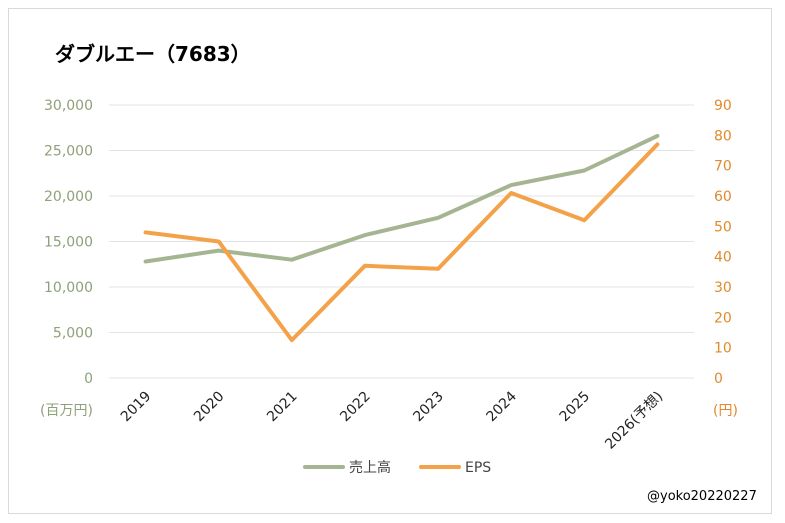 This screenshot has height=523, width=785. Describe the element at coordinates (68, 288) in the screenshot. I see `left-tick-label: 10,000` at that location.